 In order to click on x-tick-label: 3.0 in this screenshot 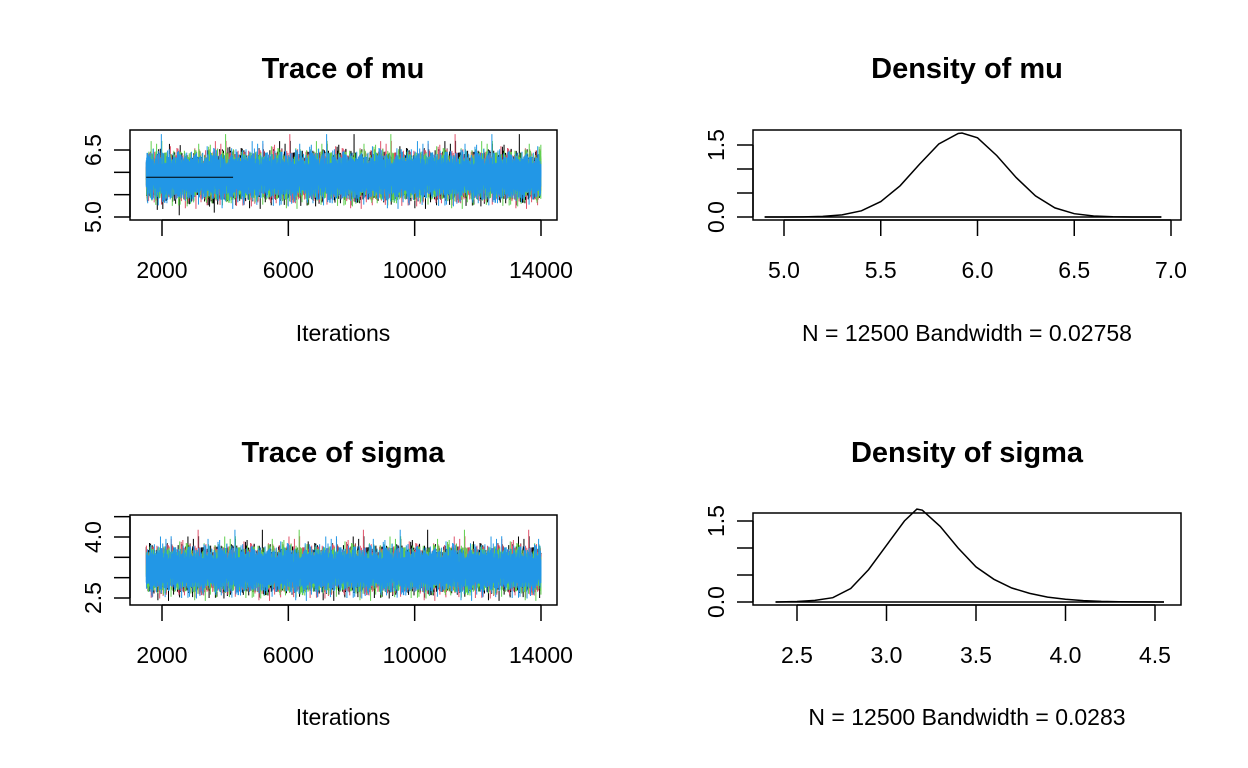, I will do `click(887, 655)`.